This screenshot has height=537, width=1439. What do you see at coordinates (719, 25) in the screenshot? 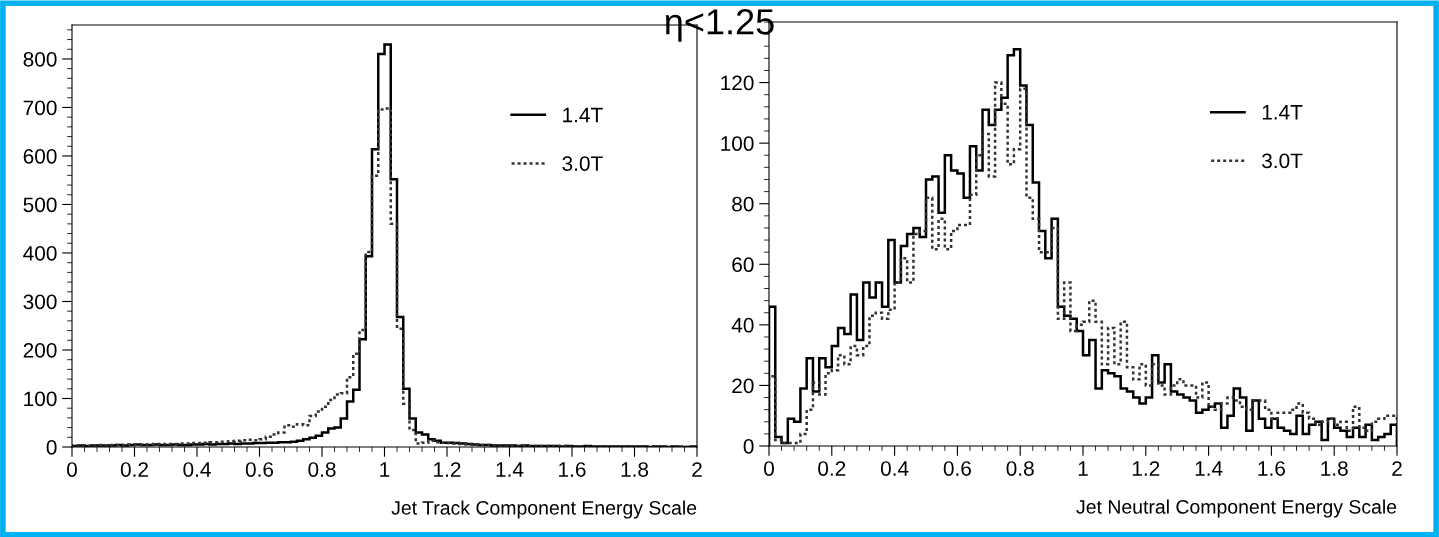
I see `annotation: η<1.25` at bounding box center [719, 25].